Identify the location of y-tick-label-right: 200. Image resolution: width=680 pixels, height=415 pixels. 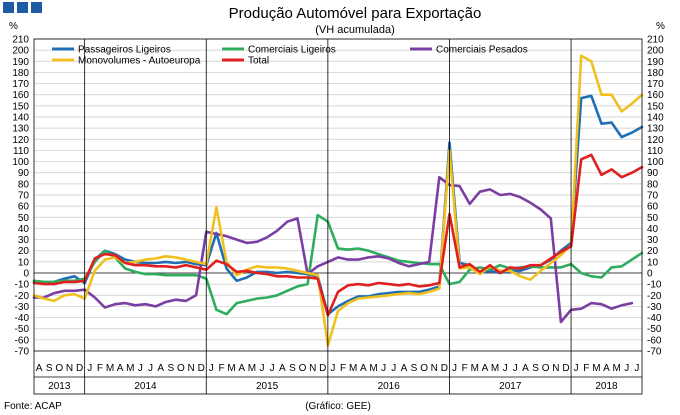
(655, 51).